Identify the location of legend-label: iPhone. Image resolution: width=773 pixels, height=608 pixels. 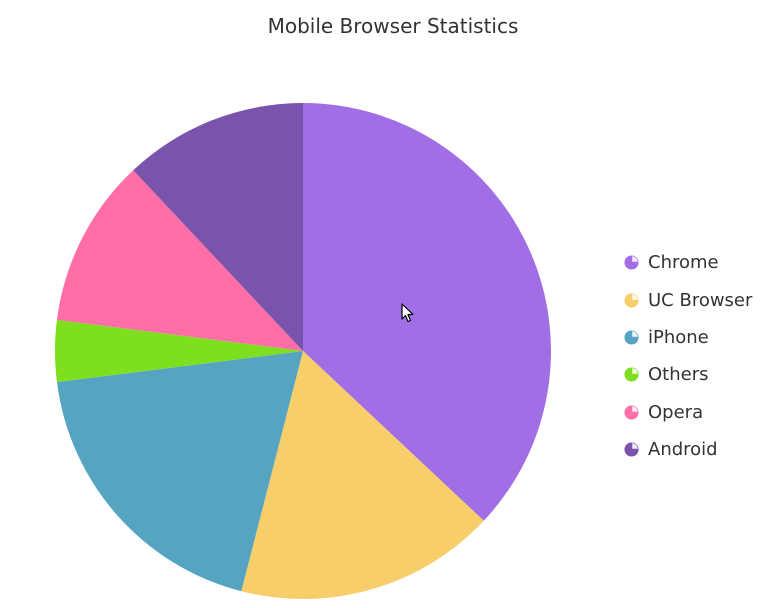
(678, 337).